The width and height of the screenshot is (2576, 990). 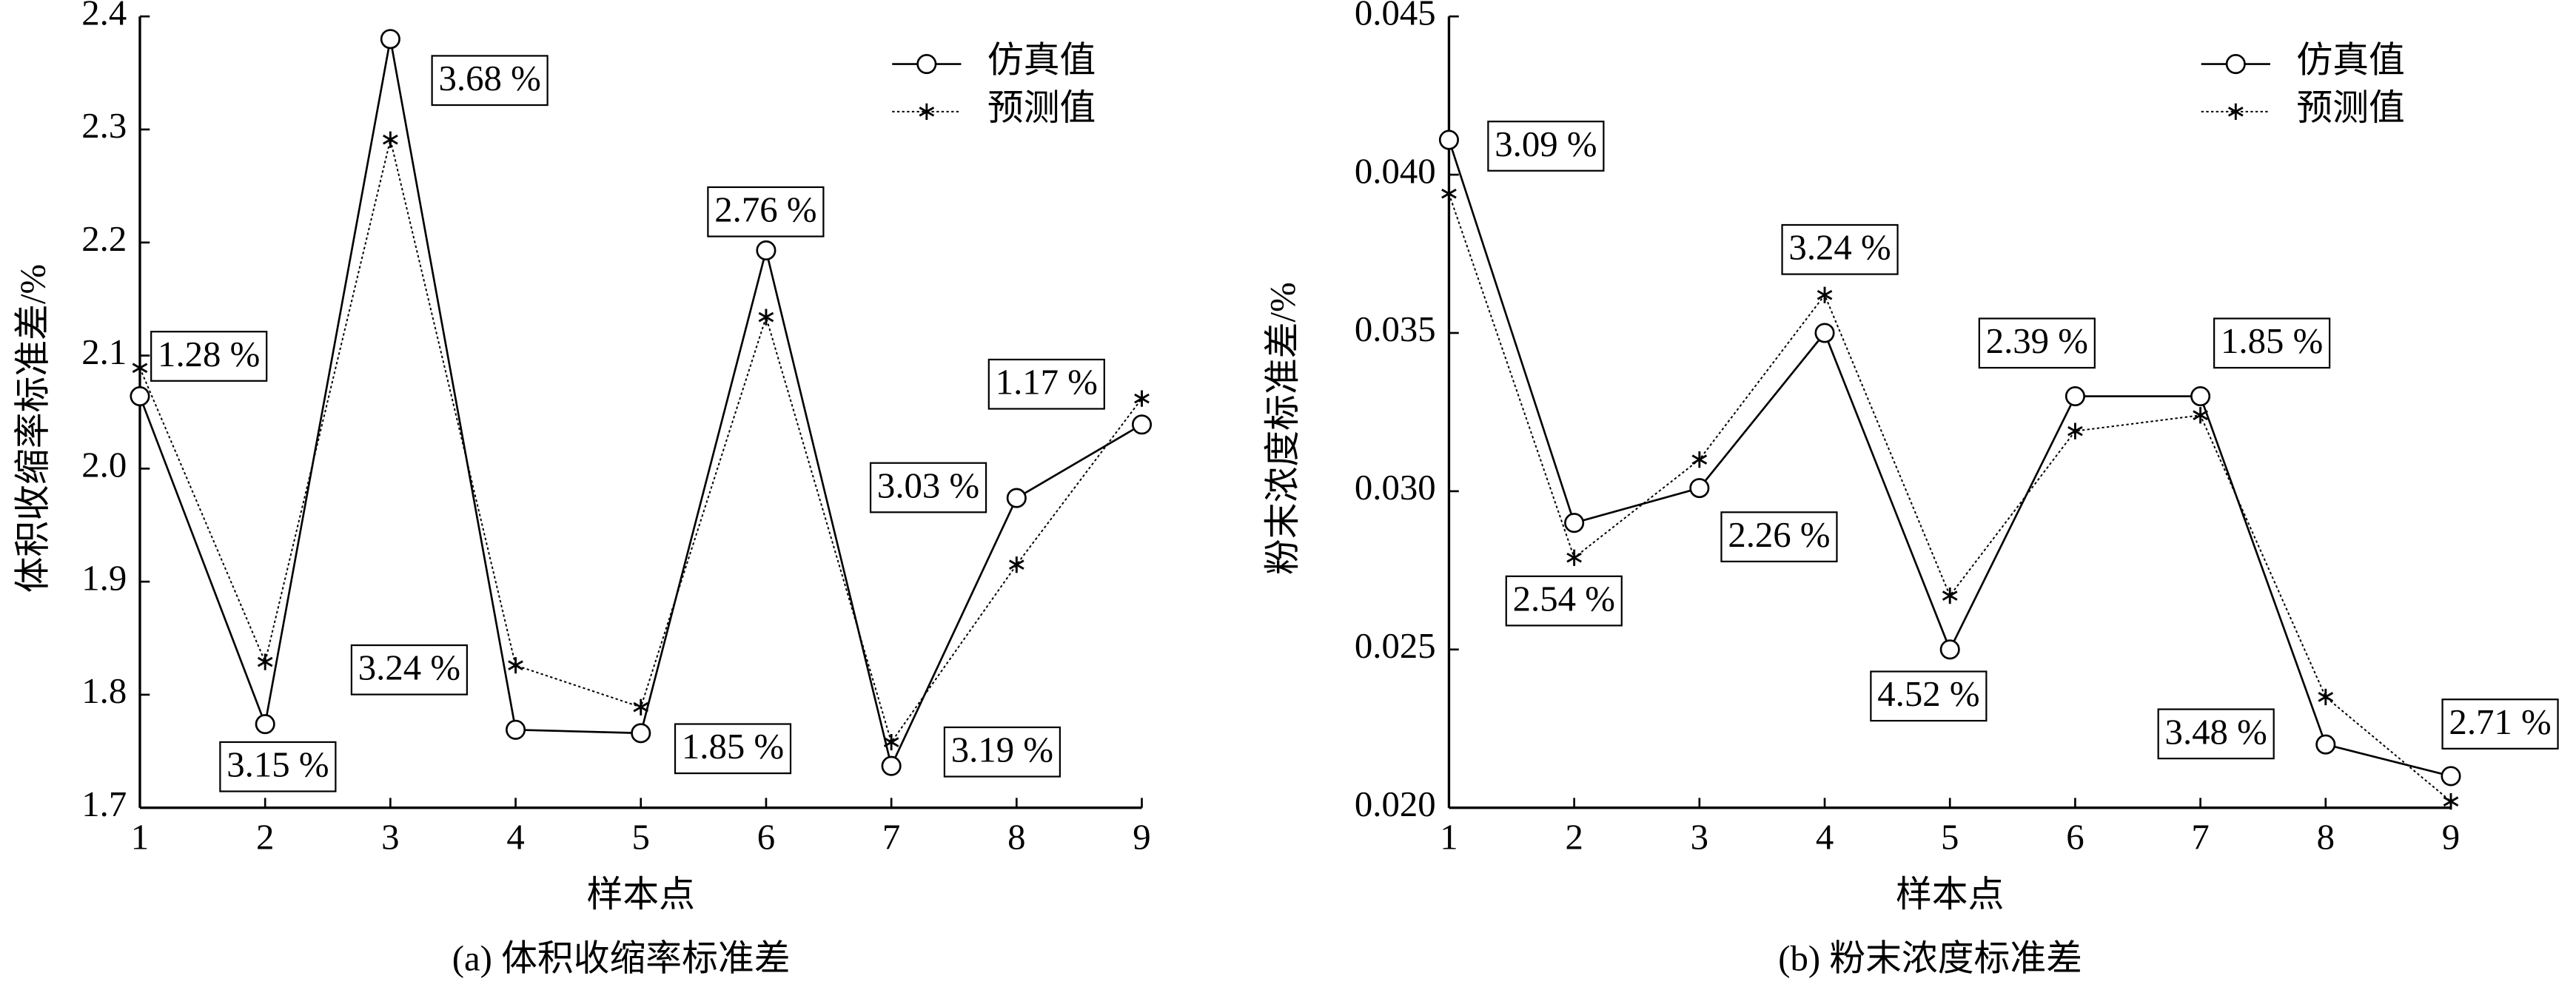 What do you see at coordinates (104, 126) in the screenshot?
I see `y-tick-label: 2.3` at bounding box center [104, 126].